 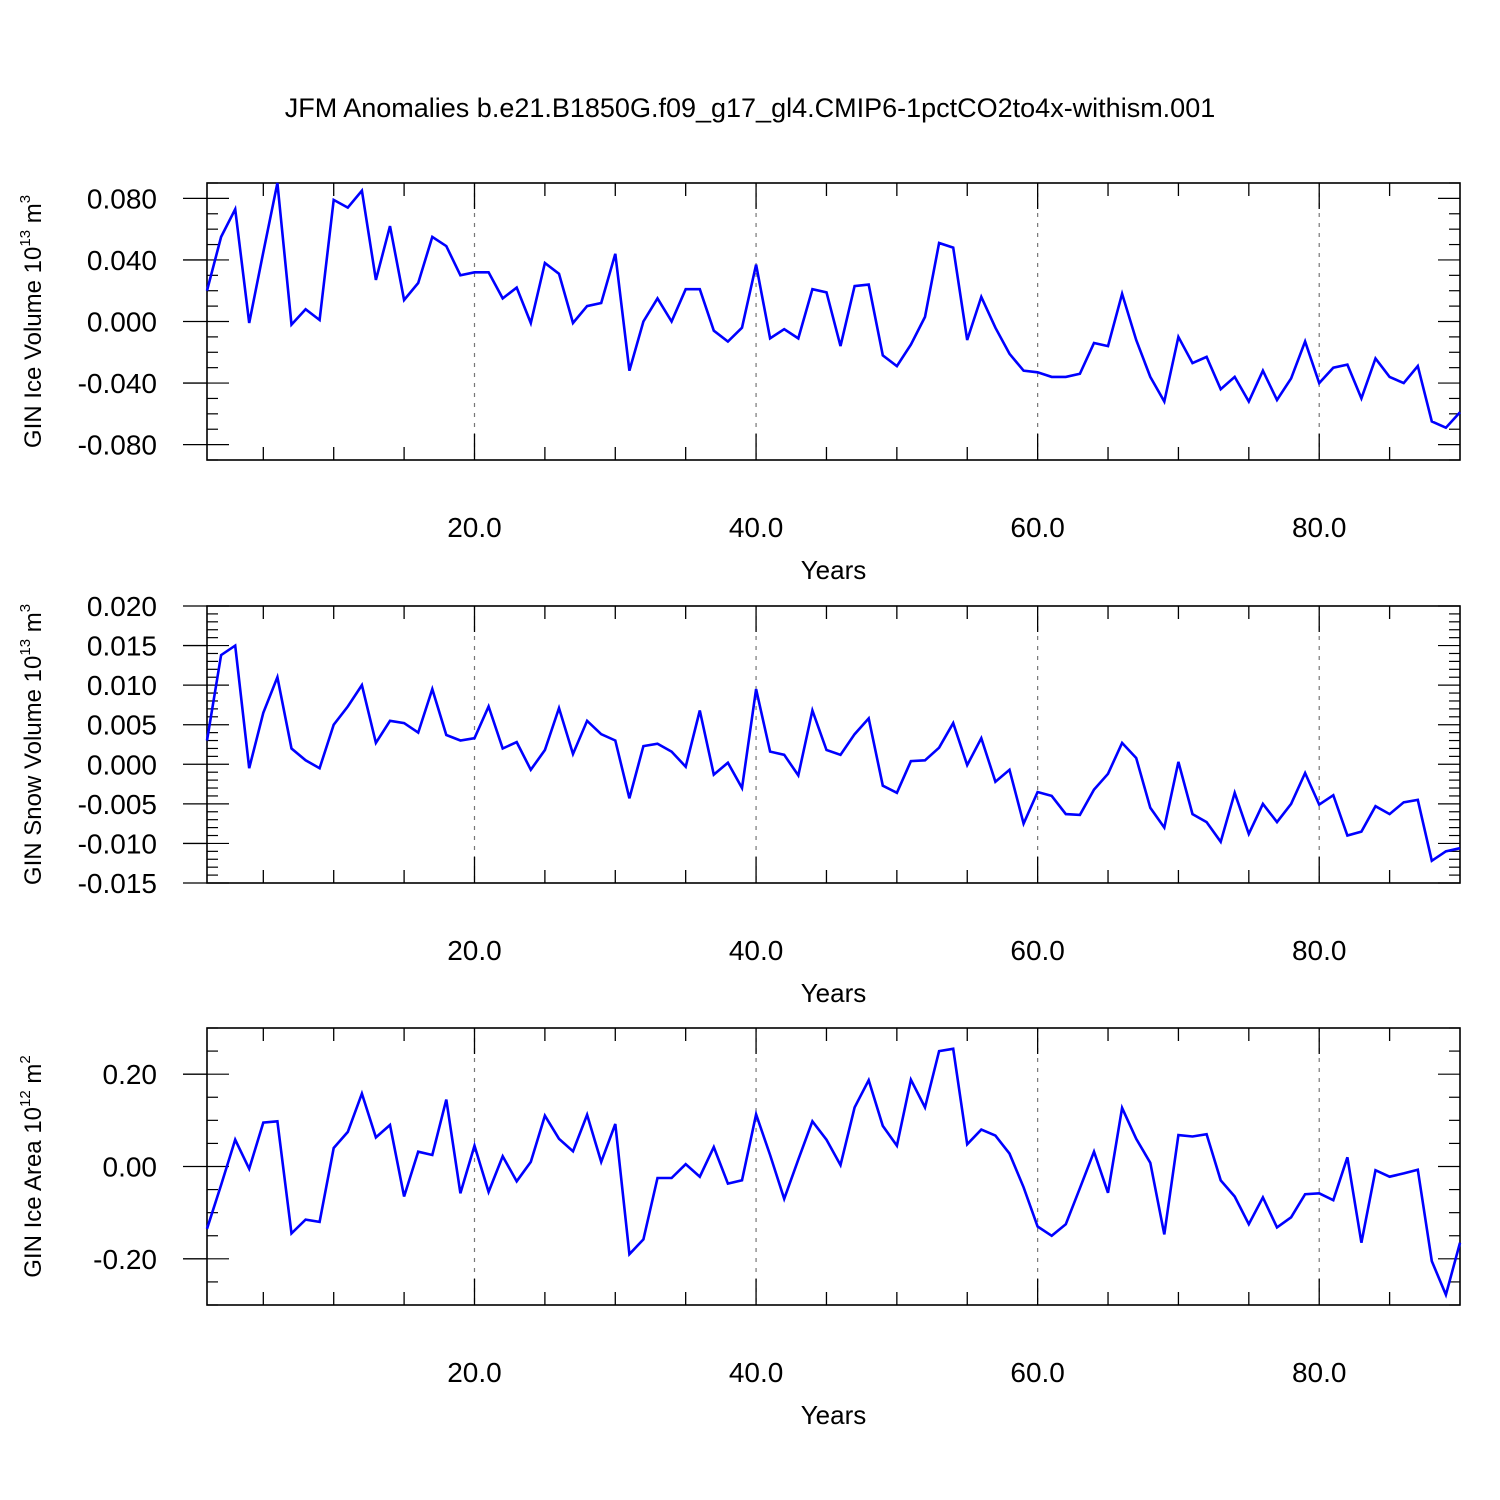 What do you see at coordinates (117, 883) in the screenshot?
I see `y-tick-label: -0.015` at bounding box center [117, 883].